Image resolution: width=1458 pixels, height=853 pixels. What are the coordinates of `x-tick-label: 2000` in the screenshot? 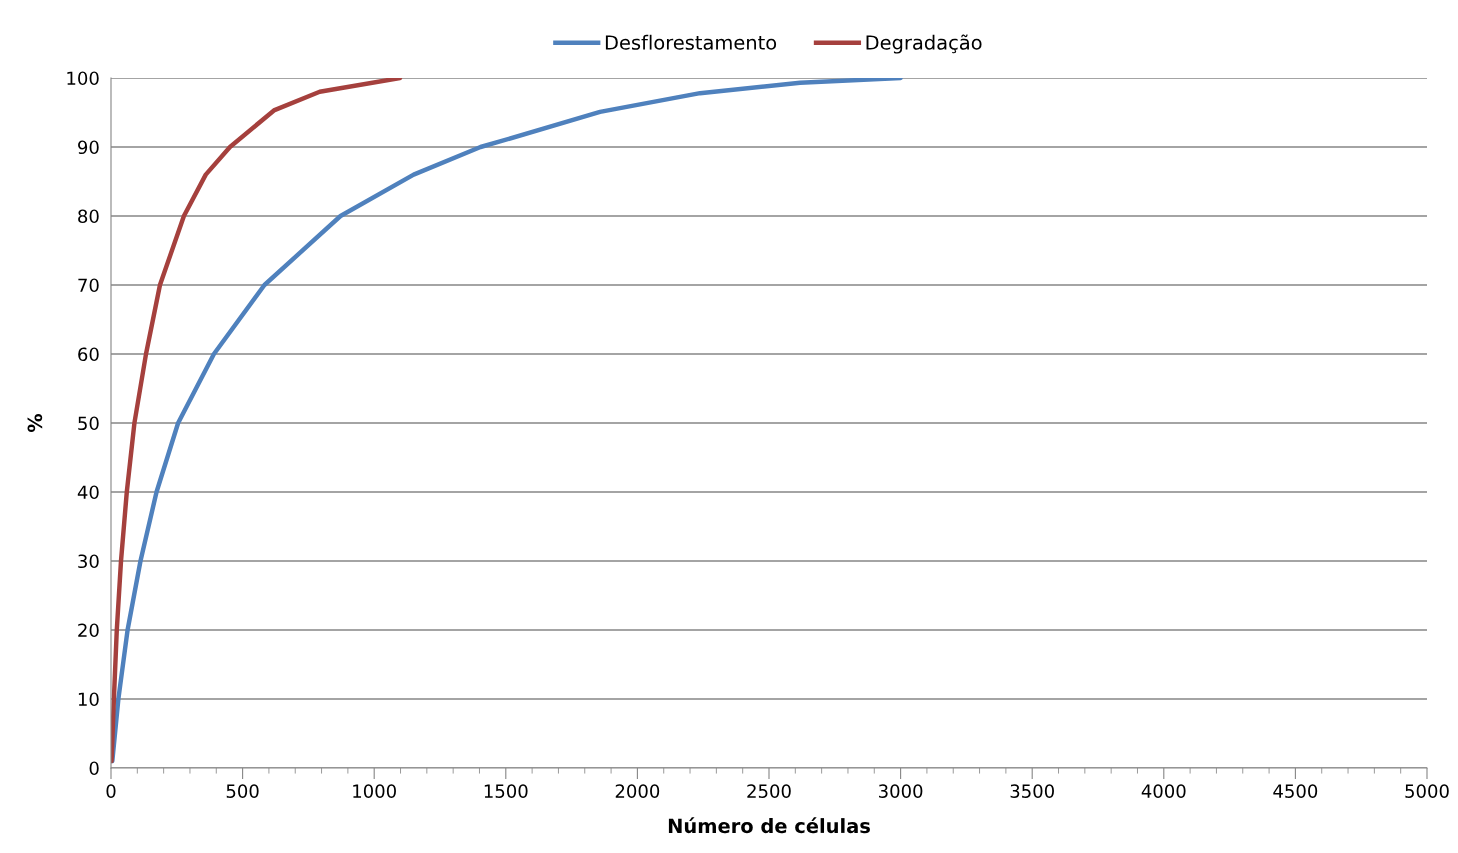 It's located at (637, 791).